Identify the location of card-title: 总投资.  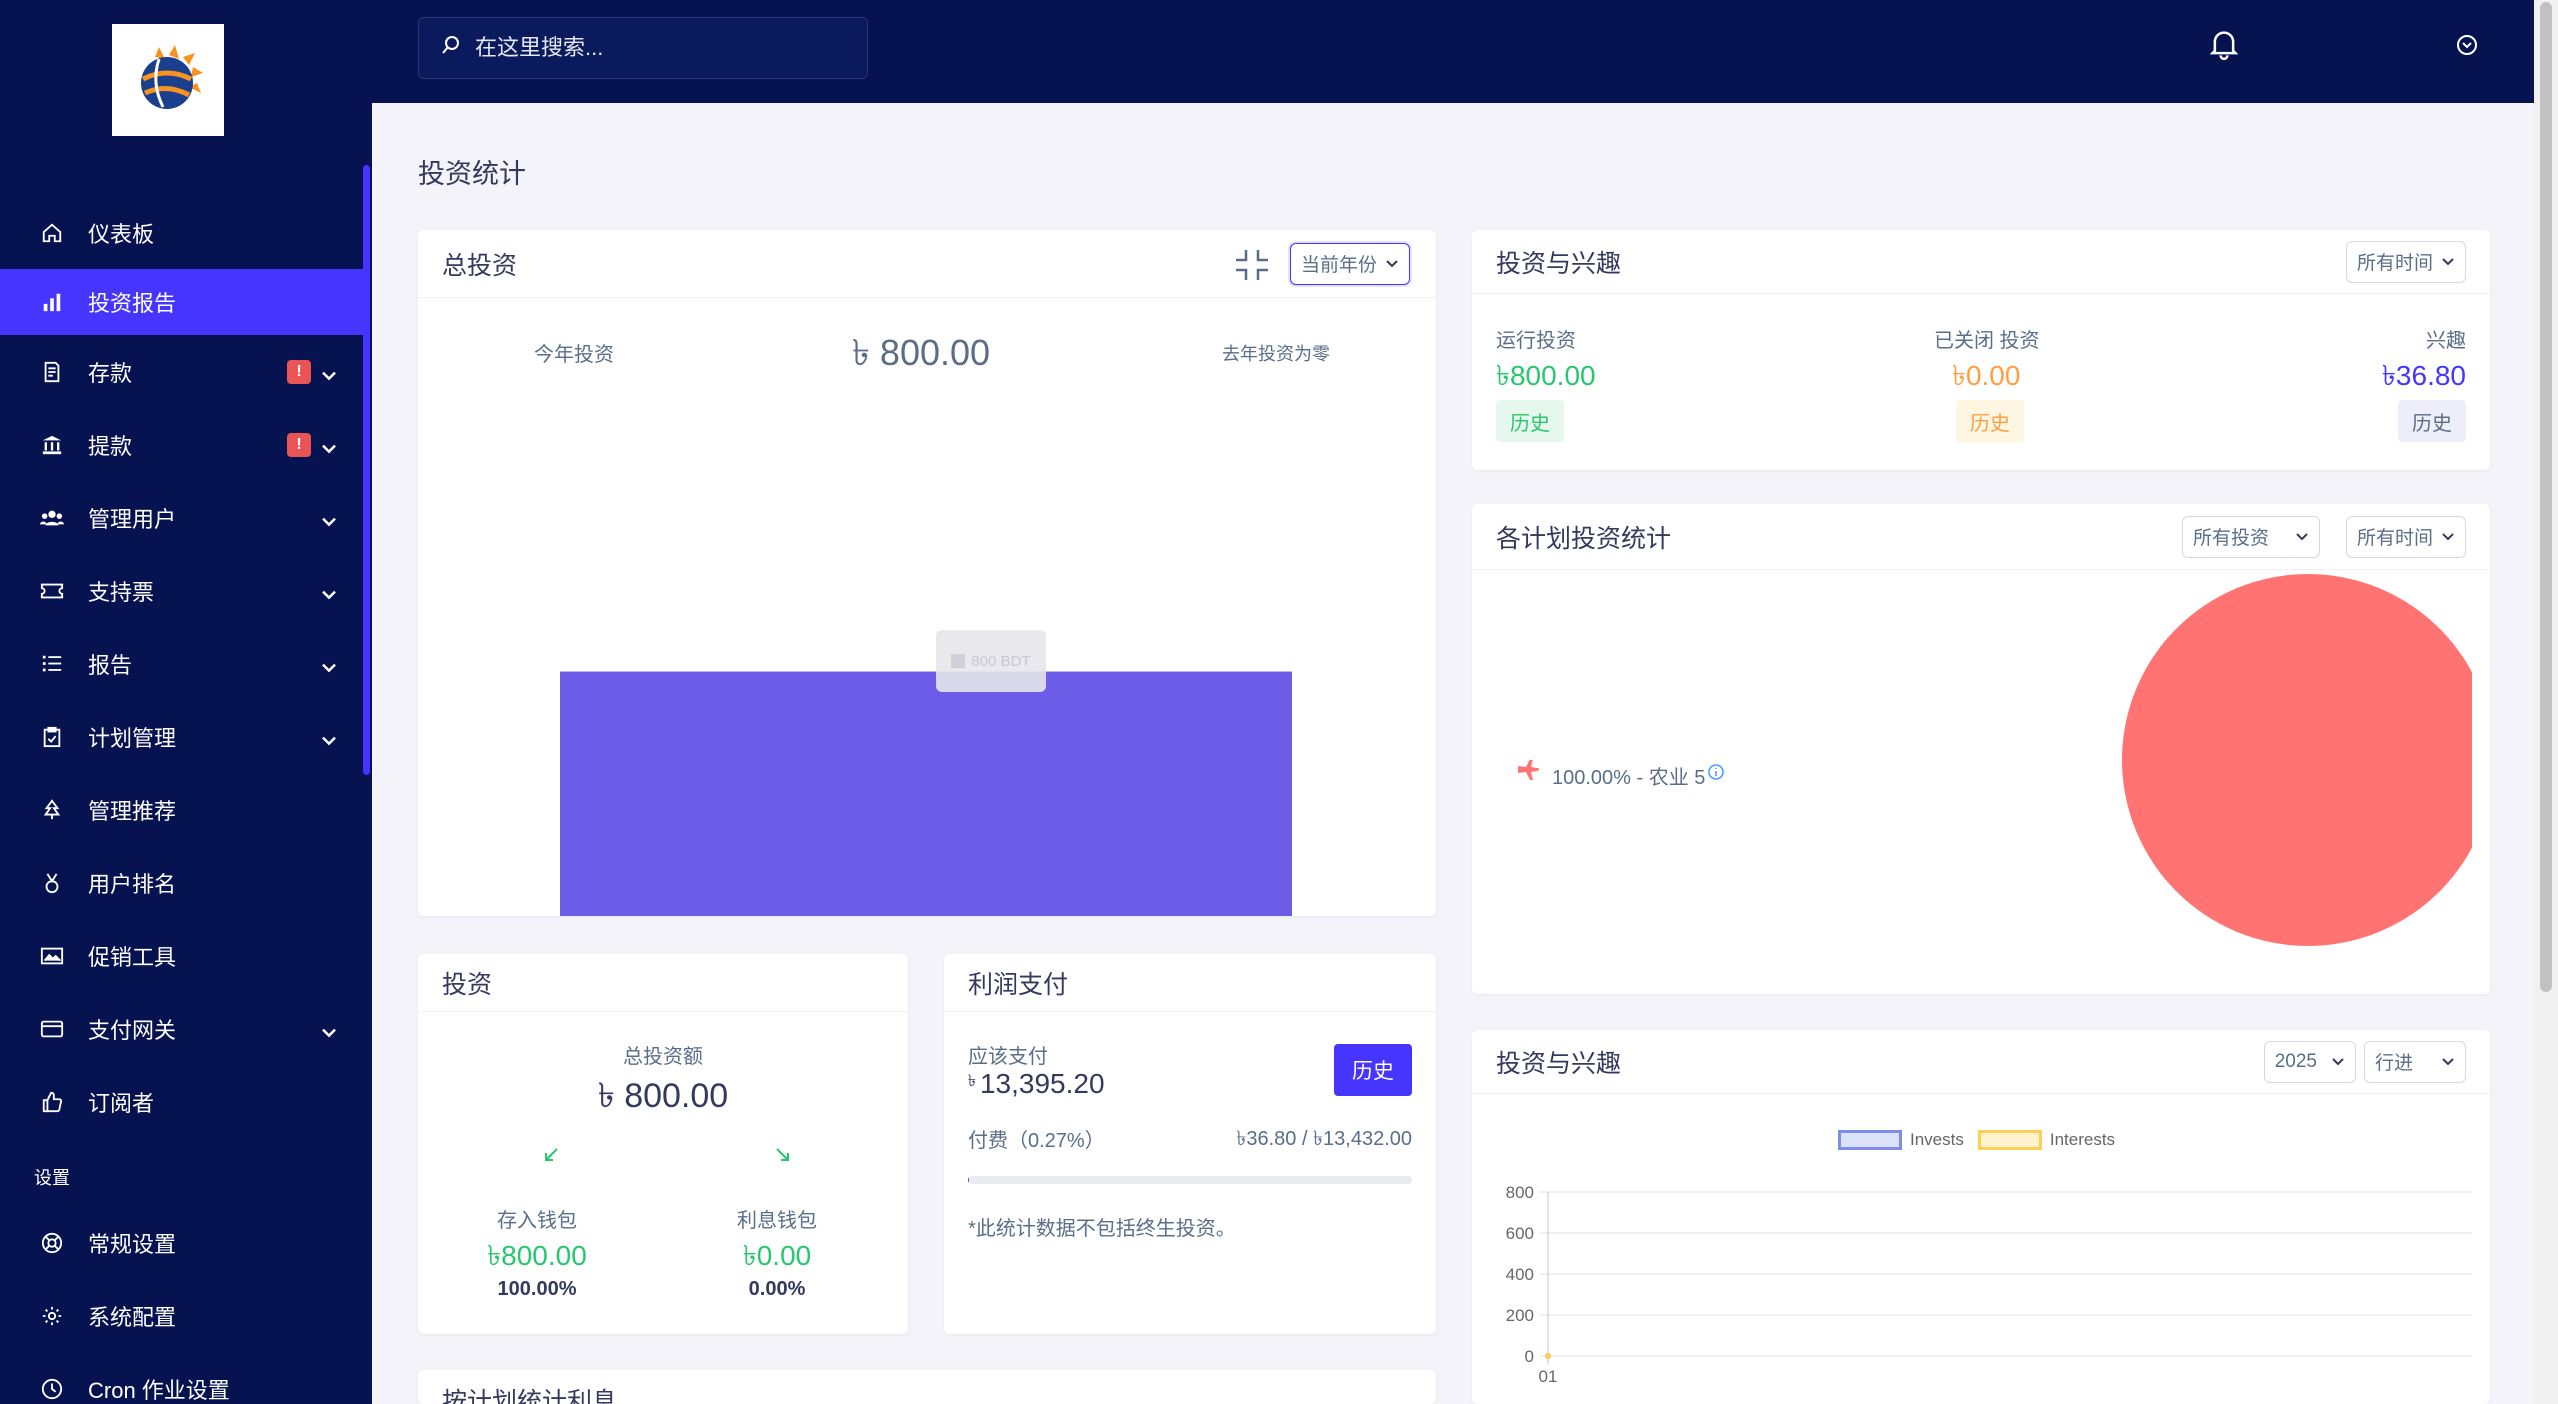
(480, 265).